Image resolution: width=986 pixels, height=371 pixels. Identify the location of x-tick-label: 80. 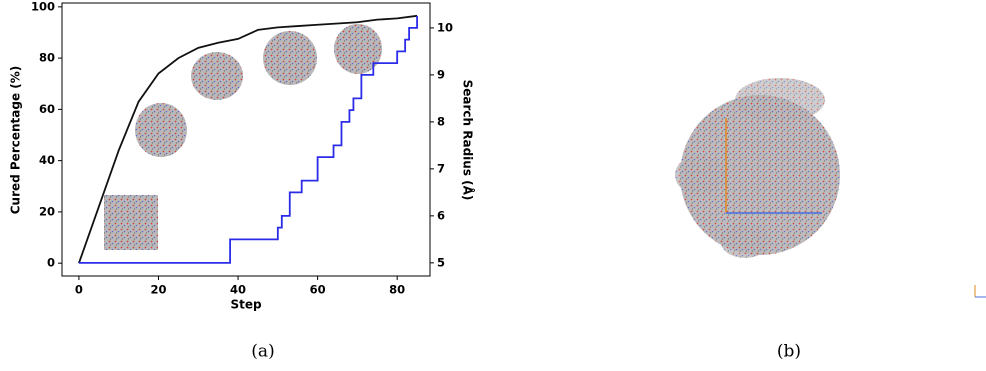
(397, 290).